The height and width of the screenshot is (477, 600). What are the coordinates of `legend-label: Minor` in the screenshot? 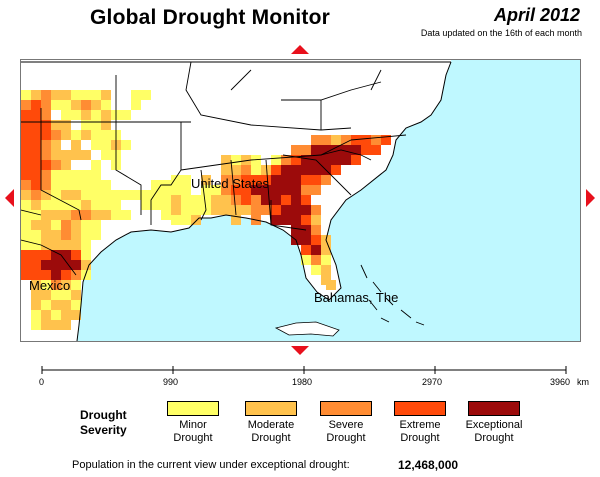 It's located at (193, 425).